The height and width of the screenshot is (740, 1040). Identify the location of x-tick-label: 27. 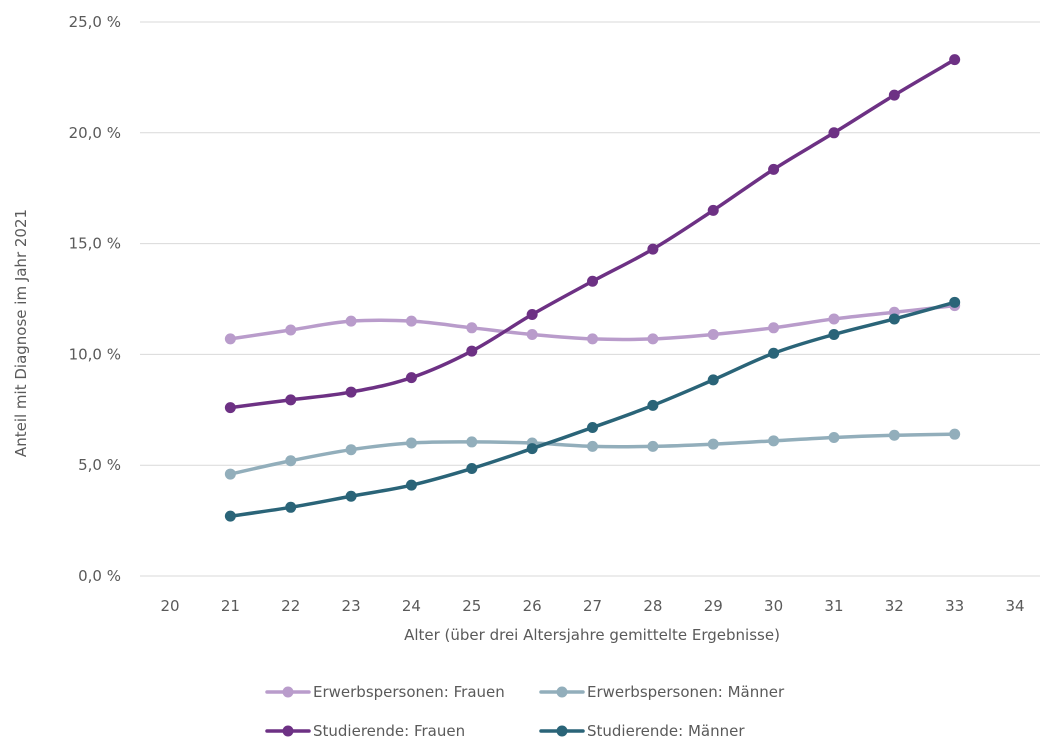
(592, 606).